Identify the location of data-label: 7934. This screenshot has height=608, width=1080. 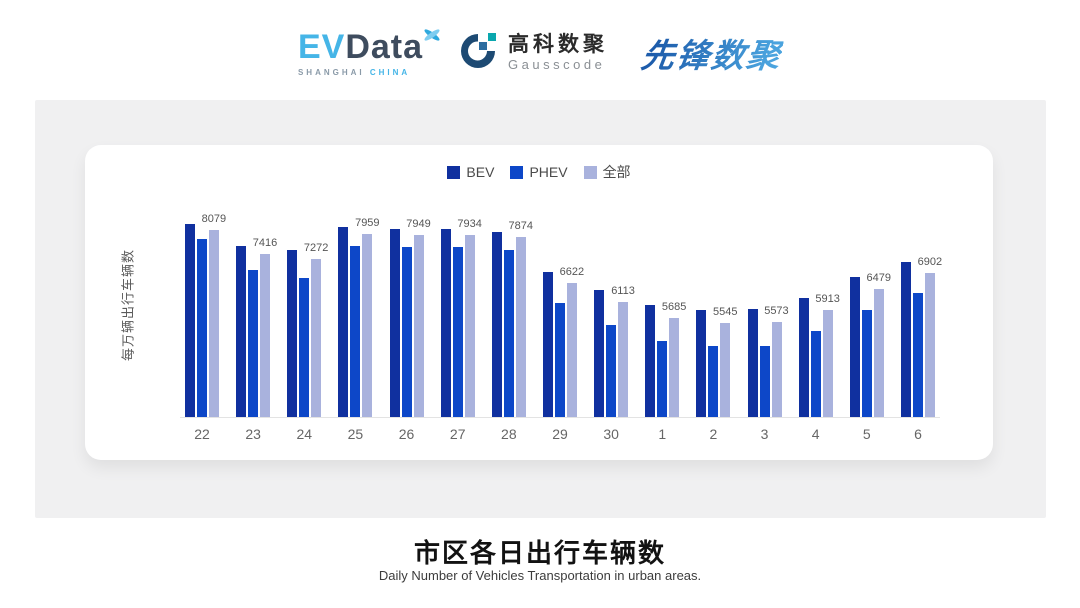
(469, 224).